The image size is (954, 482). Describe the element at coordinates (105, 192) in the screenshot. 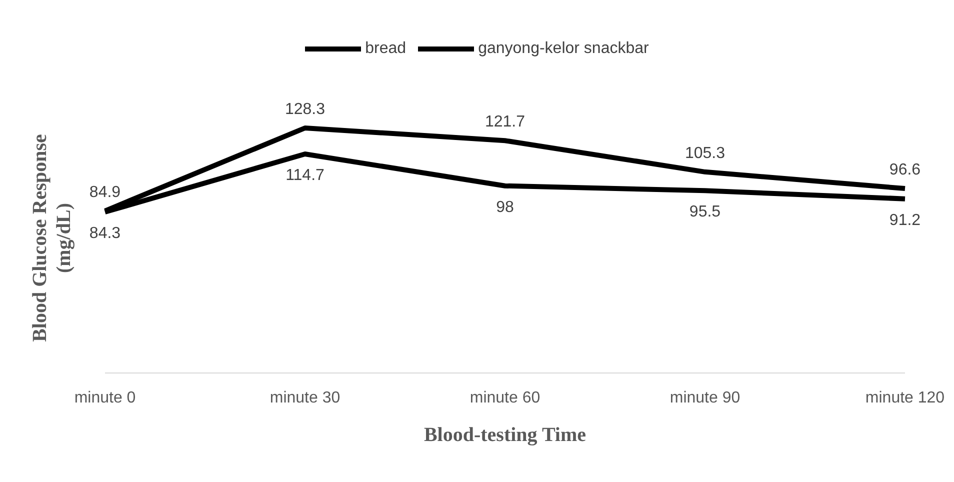

I see `data-label: 84.9` at that location.